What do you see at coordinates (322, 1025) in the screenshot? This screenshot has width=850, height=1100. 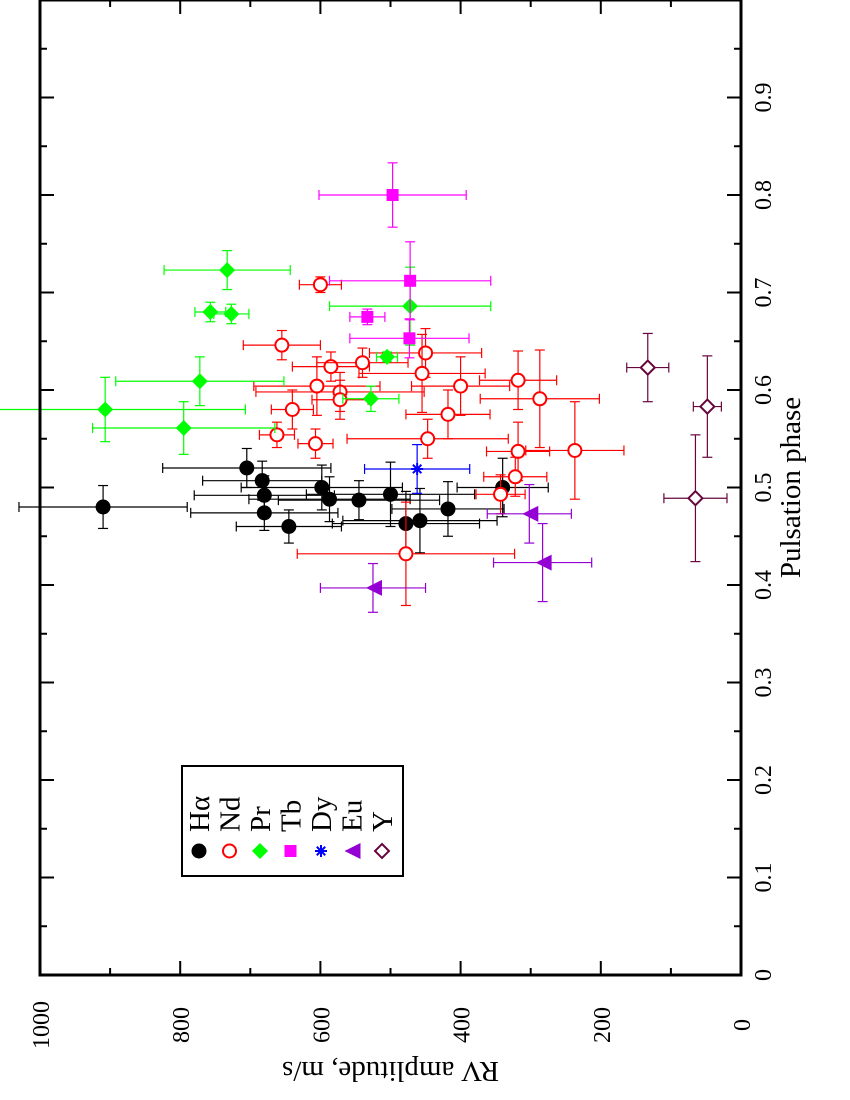 I see `amplitude-tick-label: 600` at bounding box center [322, 1025].